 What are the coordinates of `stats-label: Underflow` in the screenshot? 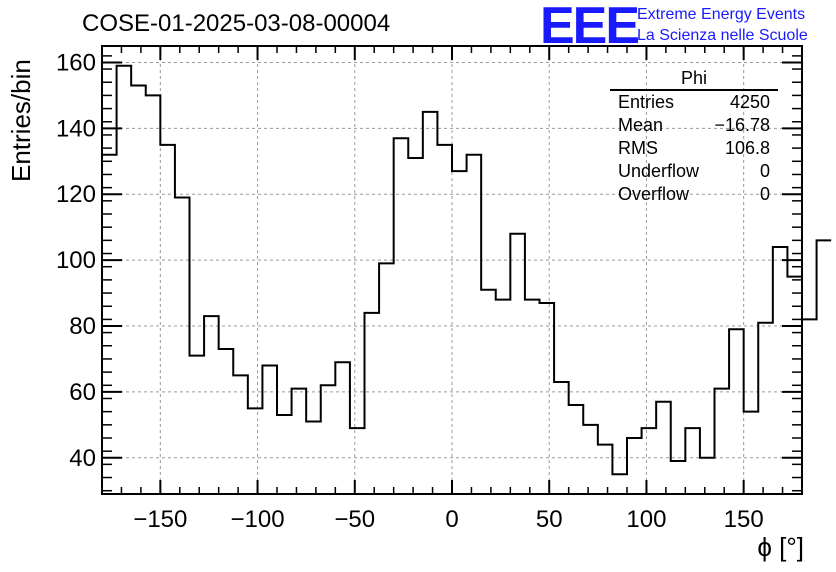 It's located at (659, 171).